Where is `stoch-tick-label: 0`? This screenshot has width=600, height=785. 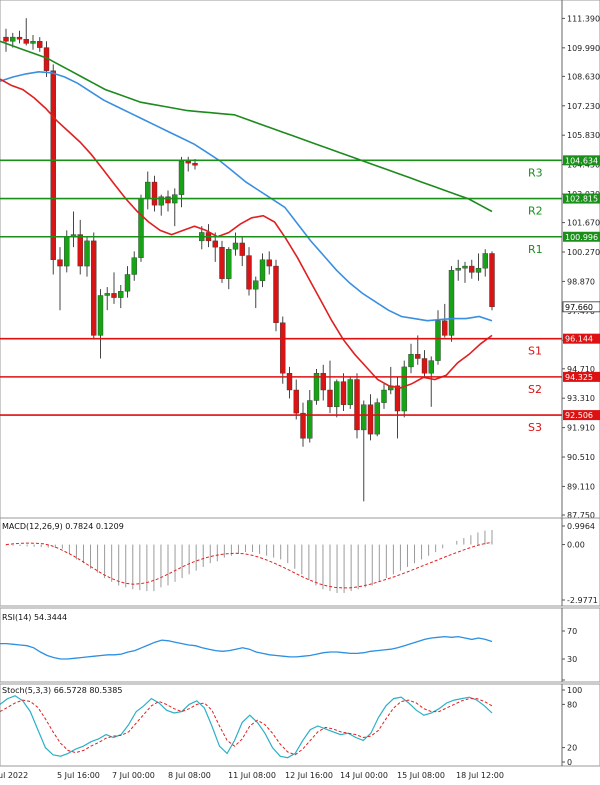
stoch-tick-label: 0 is located at coordinates (569, 762).